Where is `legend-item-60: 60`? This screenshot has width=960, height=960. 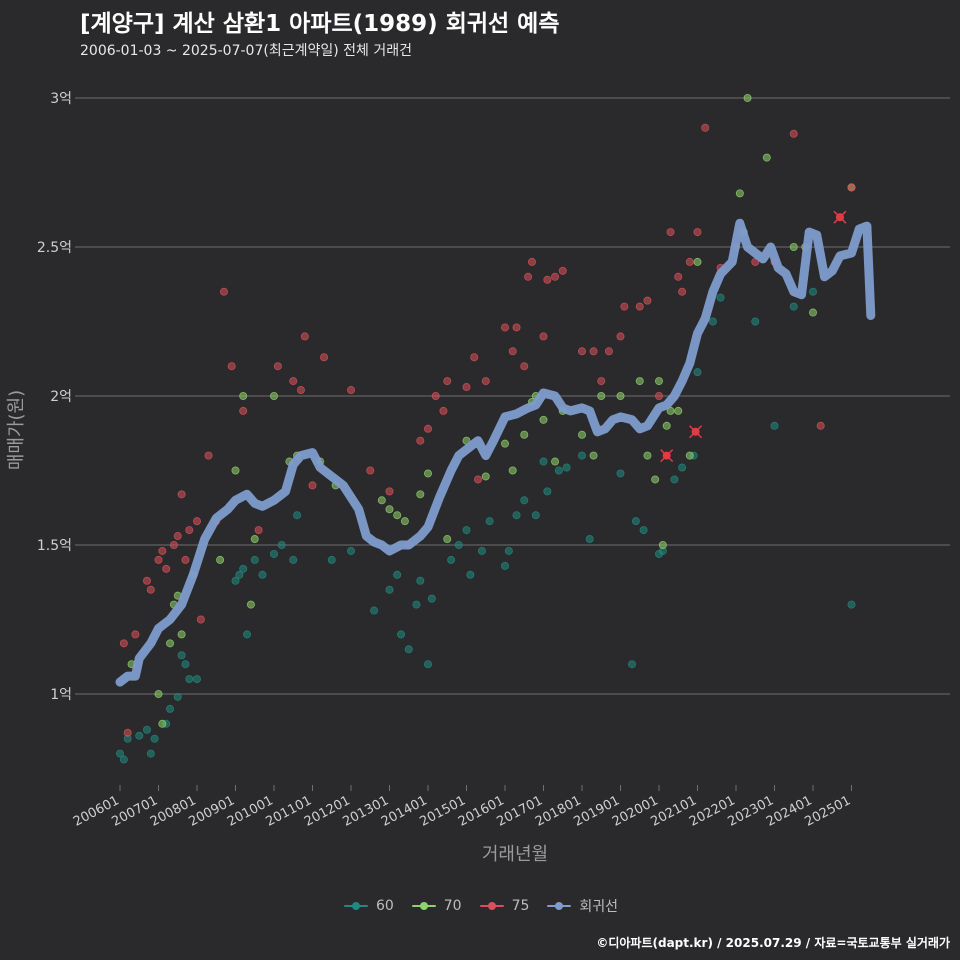
legend-item-60: 60 is located at coordinates (368, 906).